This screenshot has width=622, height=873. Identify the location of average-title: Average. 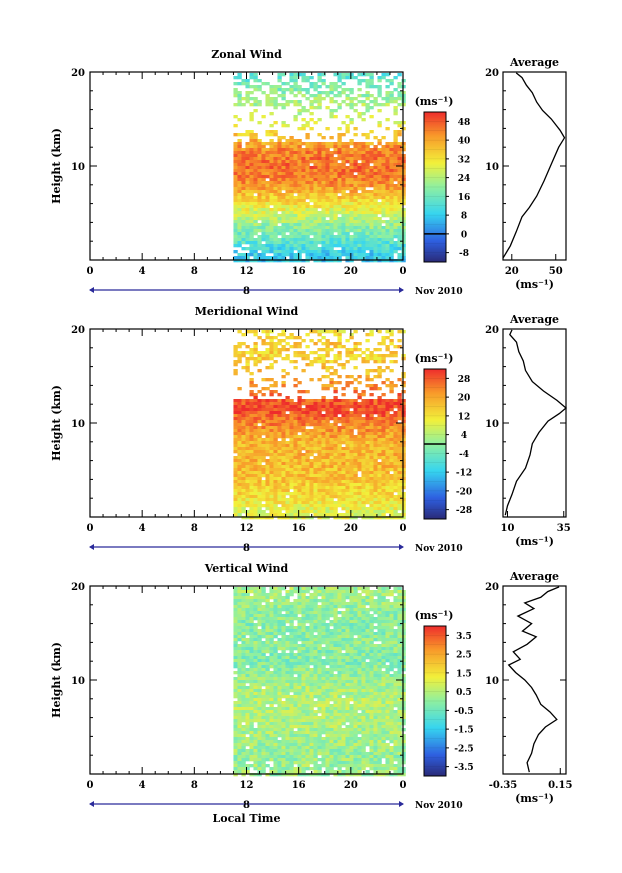
(534, 62).